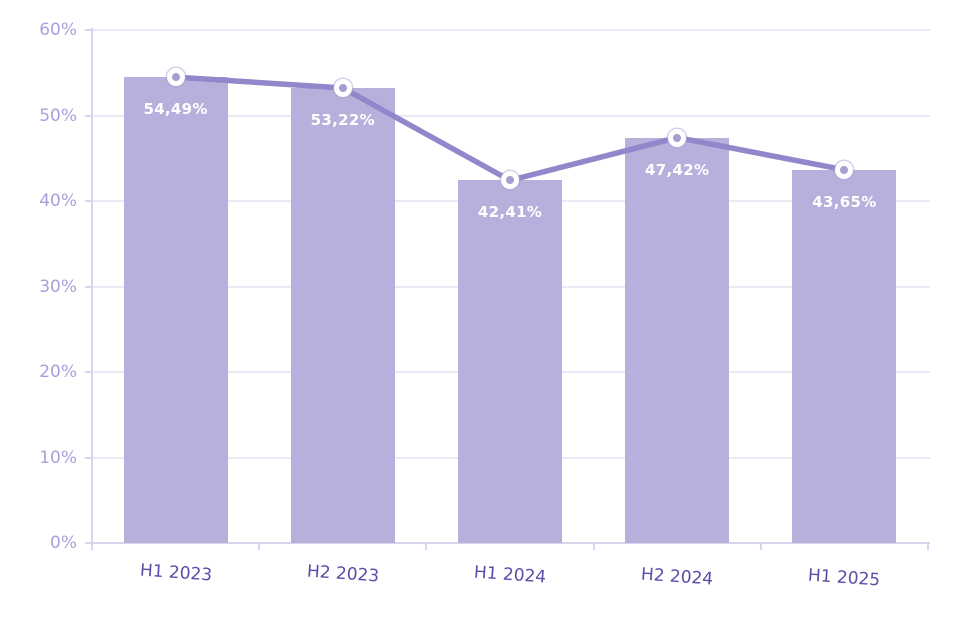  I want to click on line-point-h2-2023, so click(342, 87).